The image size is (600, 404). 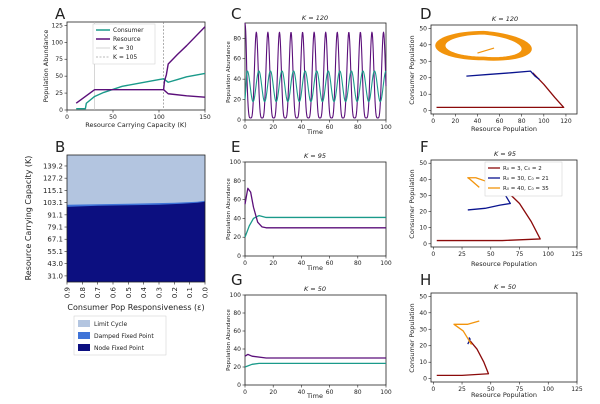 I want to click on y-tick-label: 67.1, so click(x=55, y=240).